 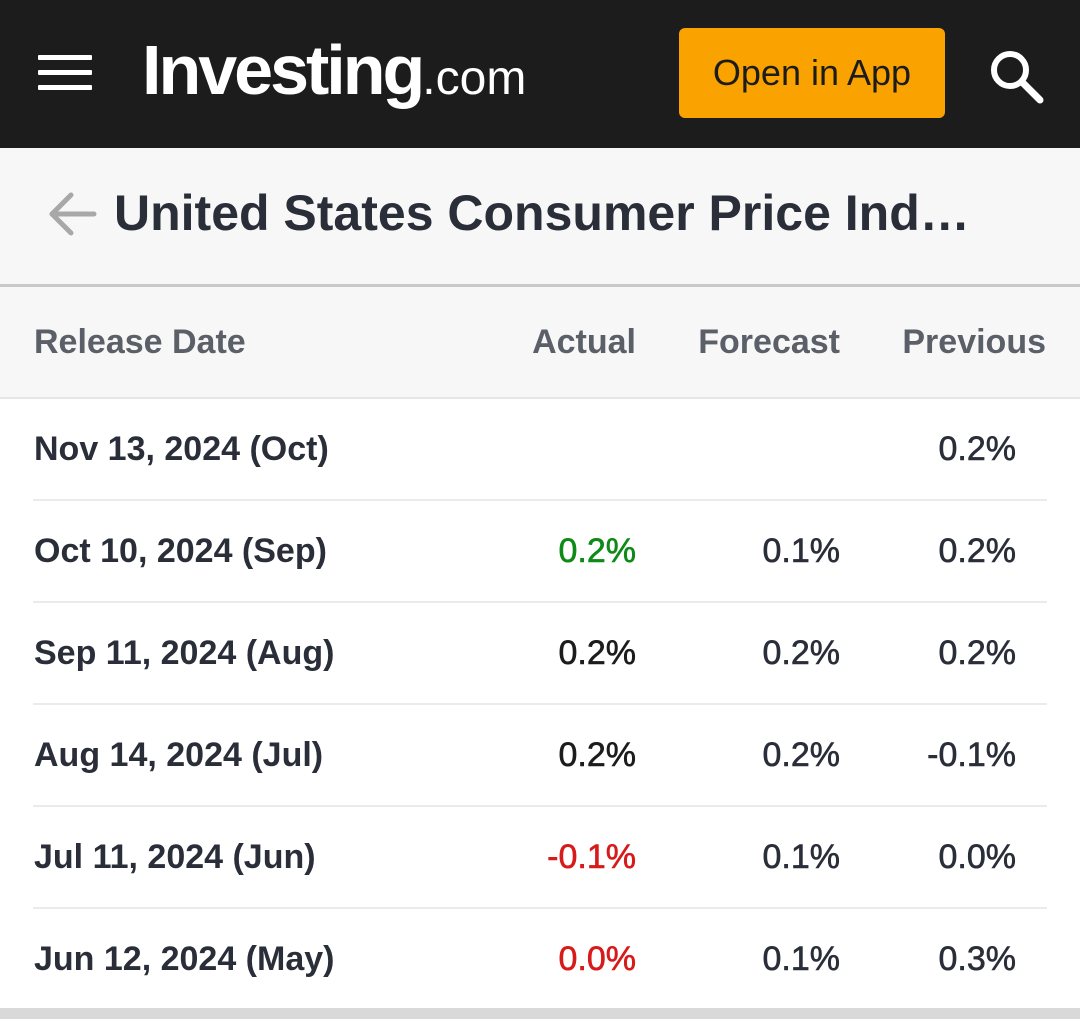 What do you see at coordinates (474, 78) in the screenshot?
I see `logo-suffix-text: .com` at bounding box center [474, 78].